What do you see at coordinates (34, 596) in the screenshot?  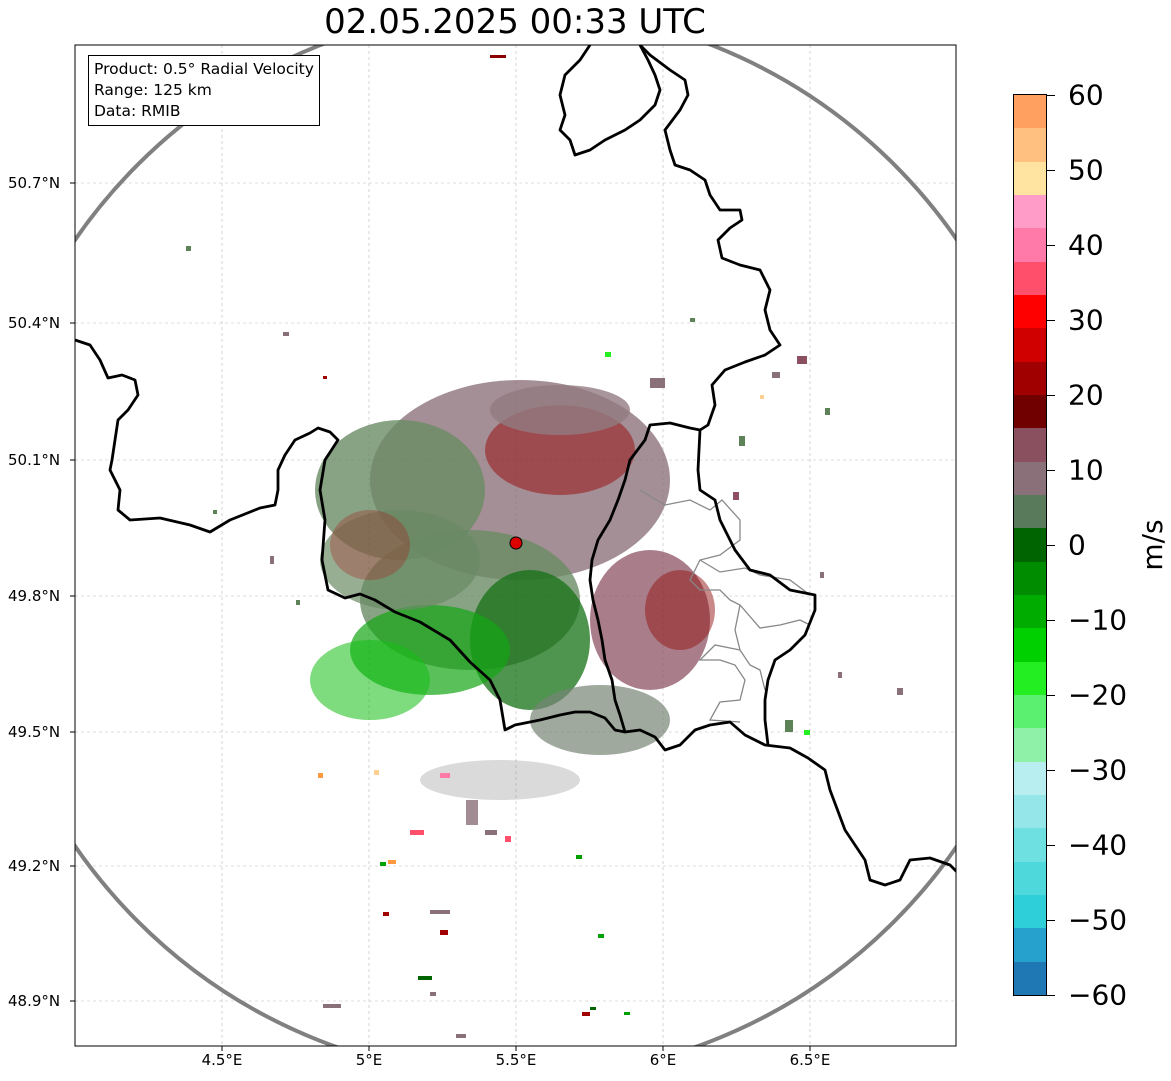 I see `lat-label: 49.8°N` at bounding box center [34, 596].